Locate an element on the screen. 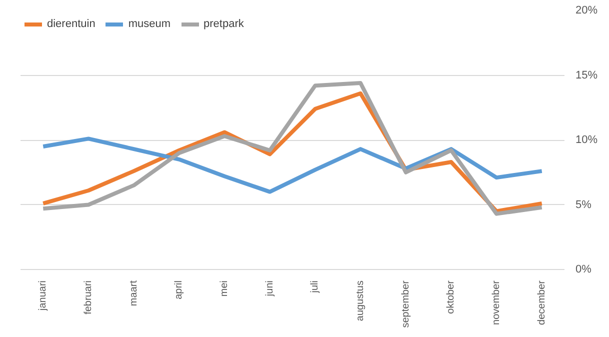  x-tick-label: april is located at coordinates (179, 290).